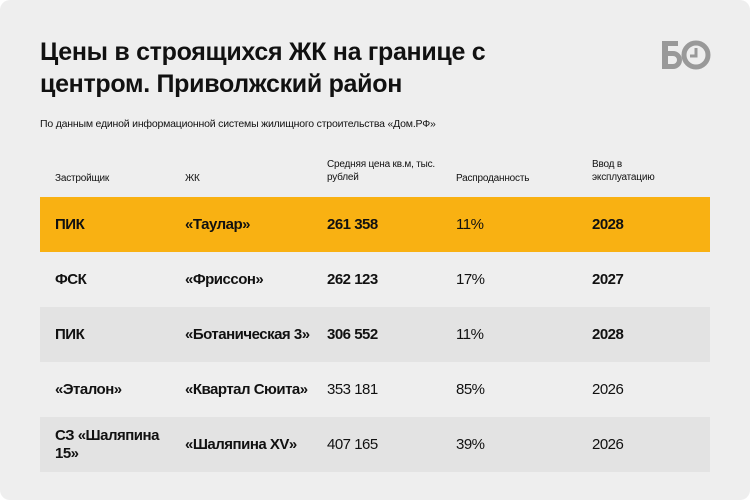 Image resolution: width=750 pixels, height=500 pixels. I want to click on price-cell: 262 123, so click(352, 279).